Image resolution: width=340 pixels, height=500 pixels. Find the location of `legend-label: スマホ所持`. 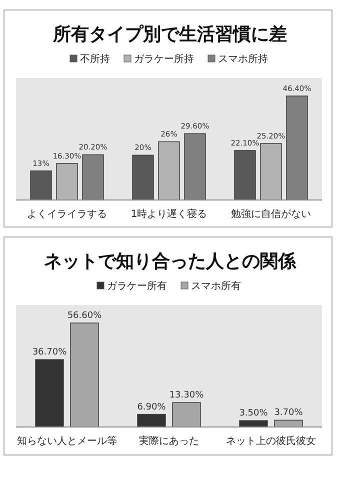

legend-label: スマホ所持 is located at coordinates (243, 59).